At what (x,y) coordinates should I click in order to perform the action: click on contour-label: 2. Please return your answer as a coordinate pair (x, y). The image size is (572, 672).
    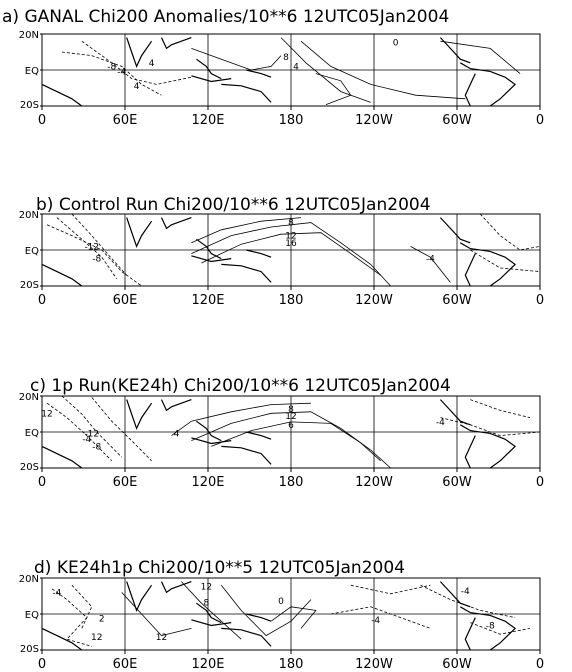
    Looking at the image, I should click on (102, 619).